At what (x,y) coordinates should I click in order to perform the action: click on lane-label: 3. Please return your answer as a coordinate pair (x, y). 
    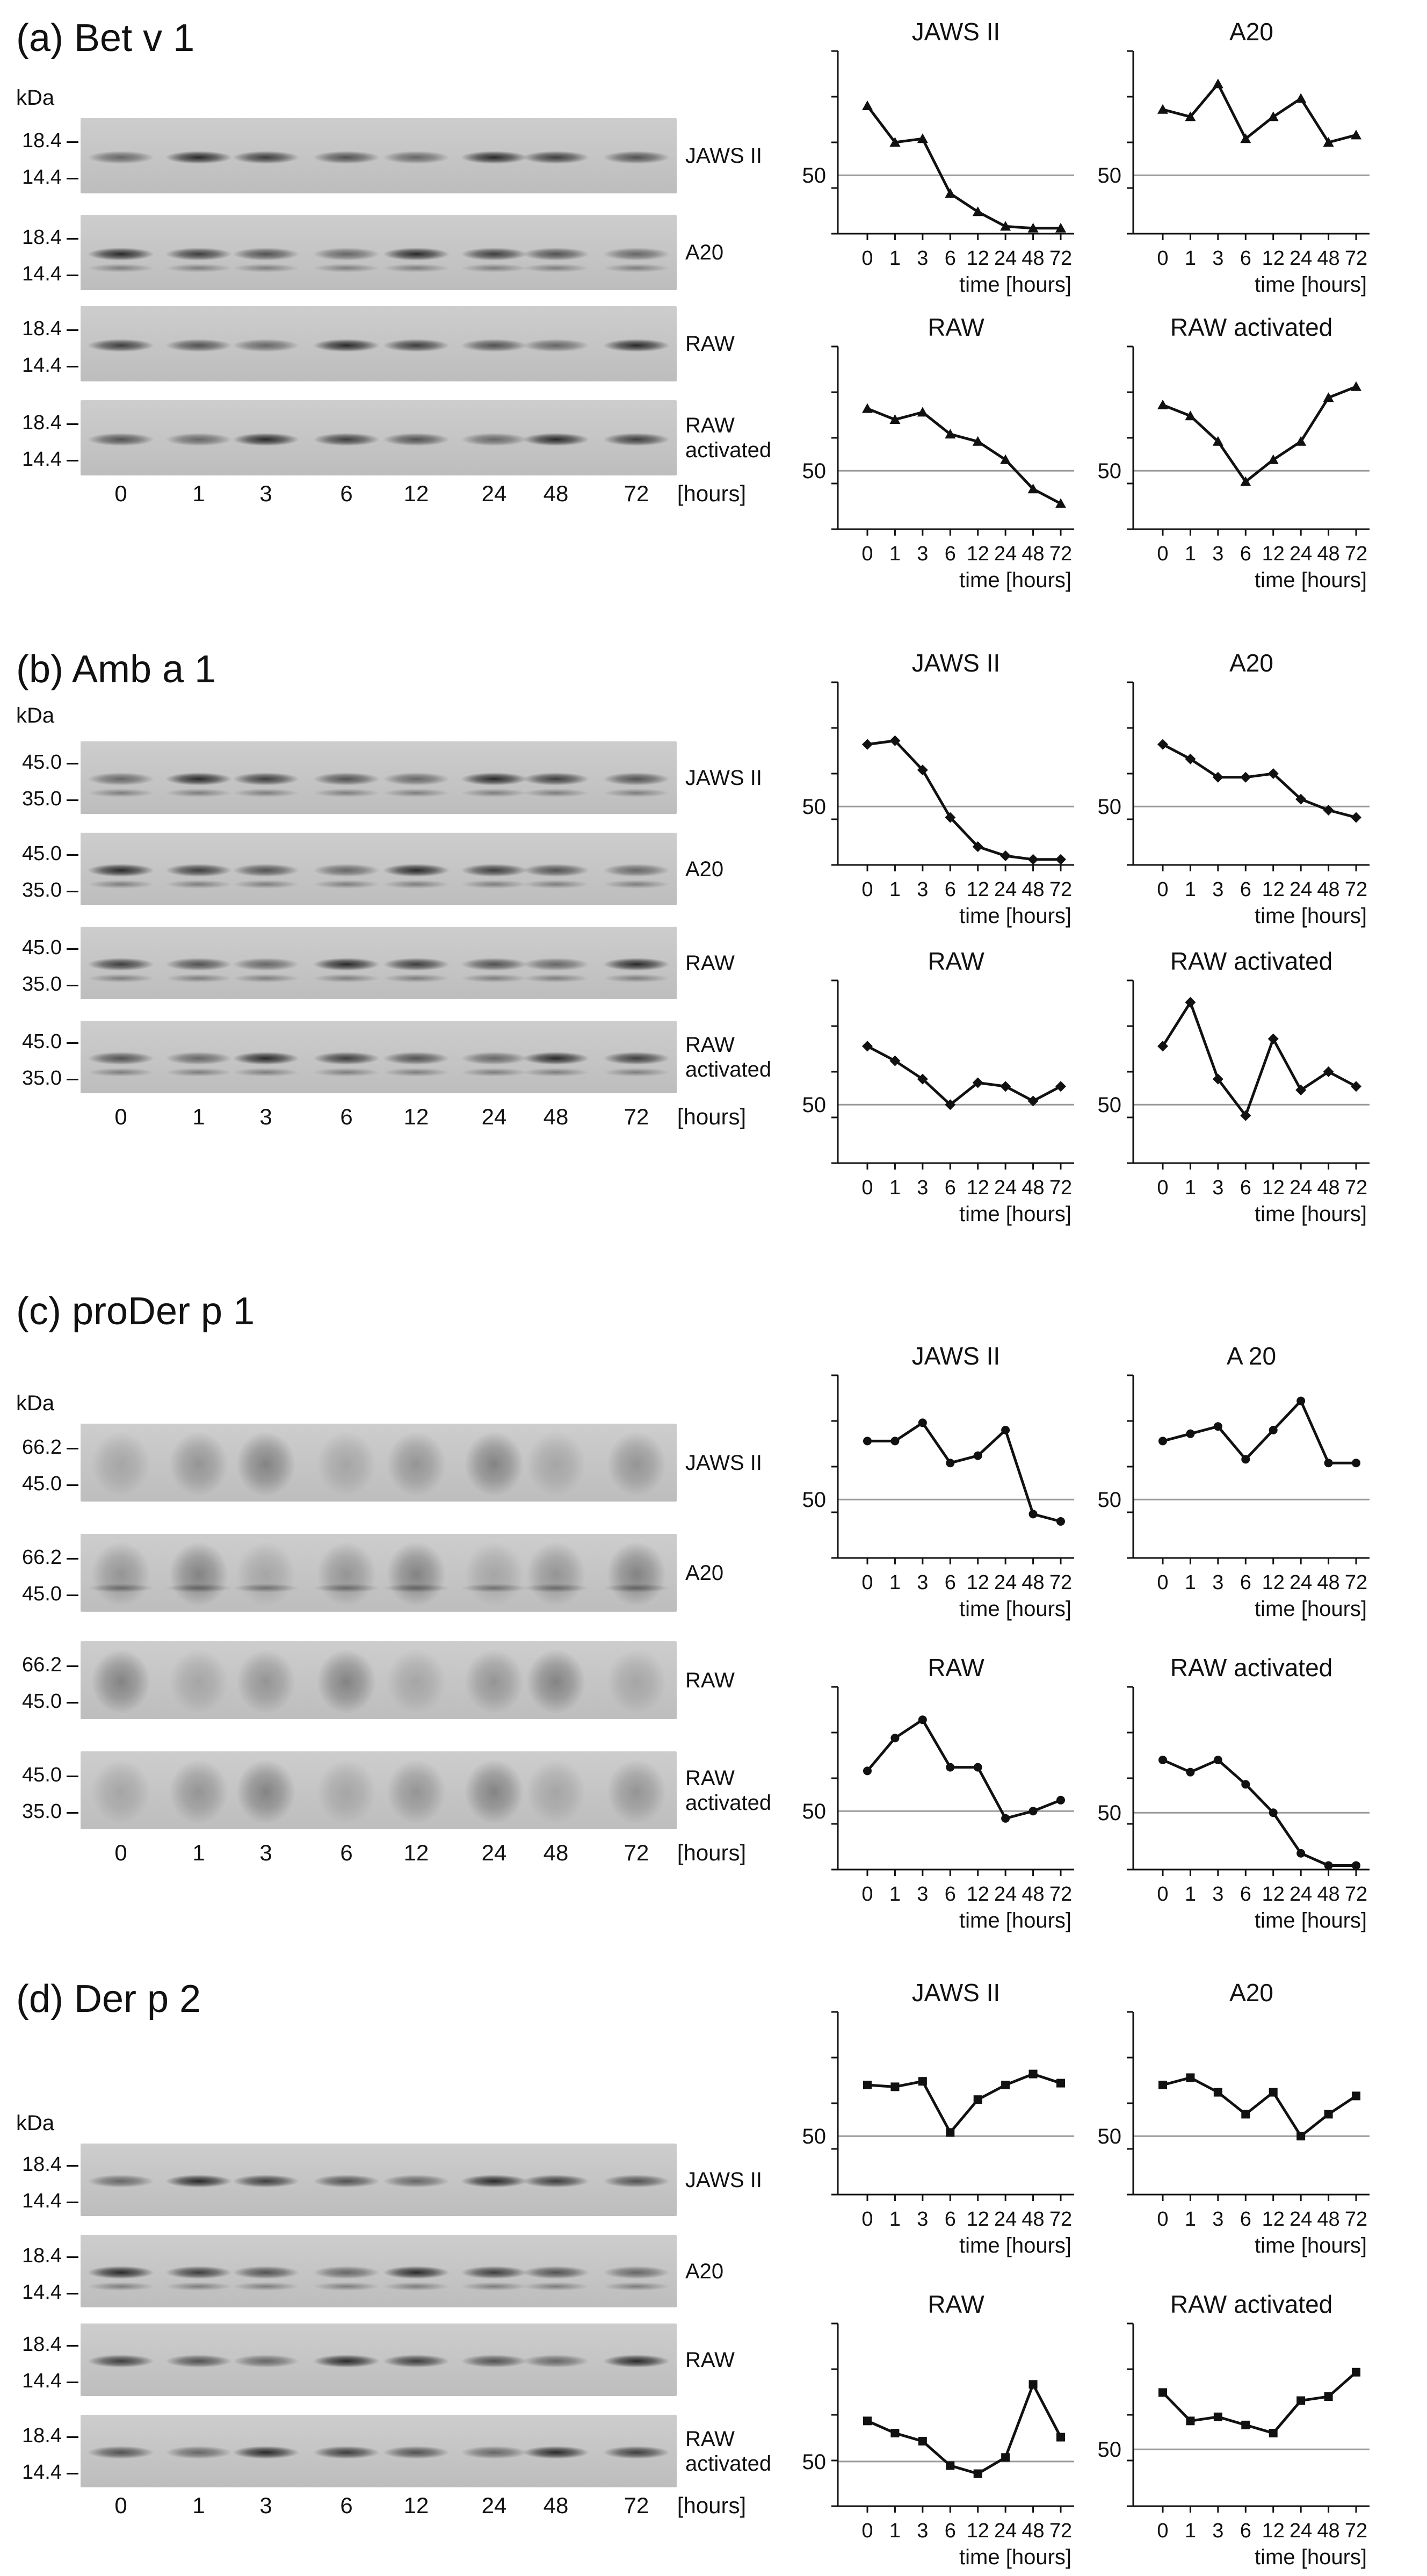
    Looking at the image, I should click on (265, 1117).